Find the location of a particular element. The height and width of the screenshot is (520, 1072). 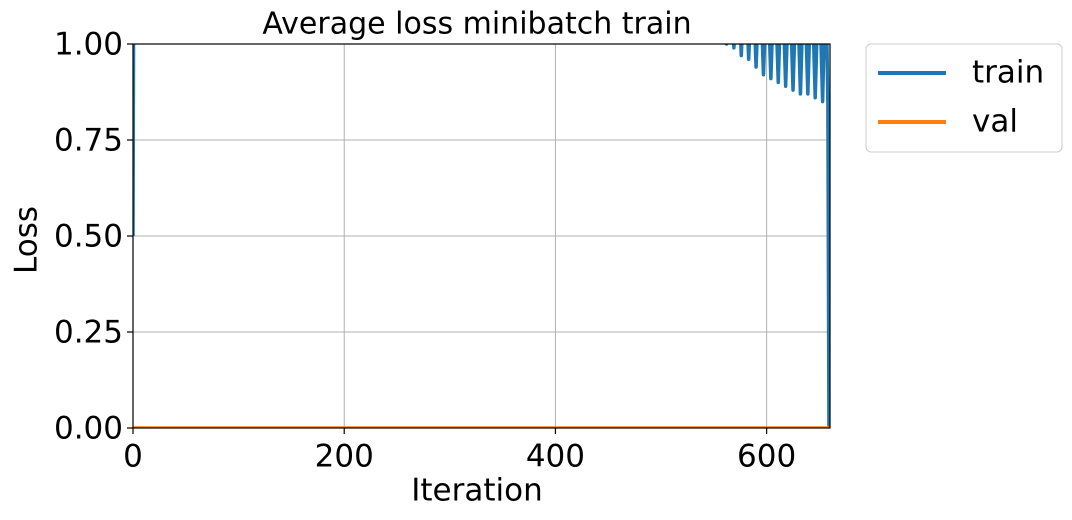

x-tick-label: 600 is located at coordinates (766, 457).